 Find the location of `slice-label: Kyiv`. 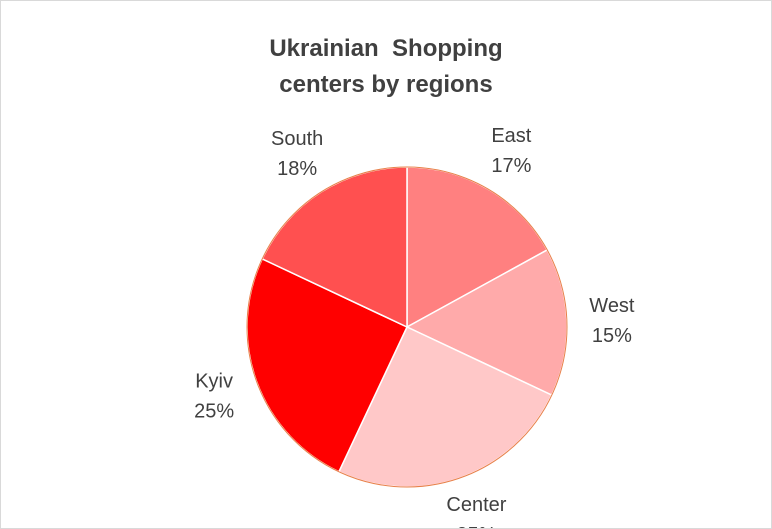

slice-label: Kyiv is located at coordinates (214, 382).